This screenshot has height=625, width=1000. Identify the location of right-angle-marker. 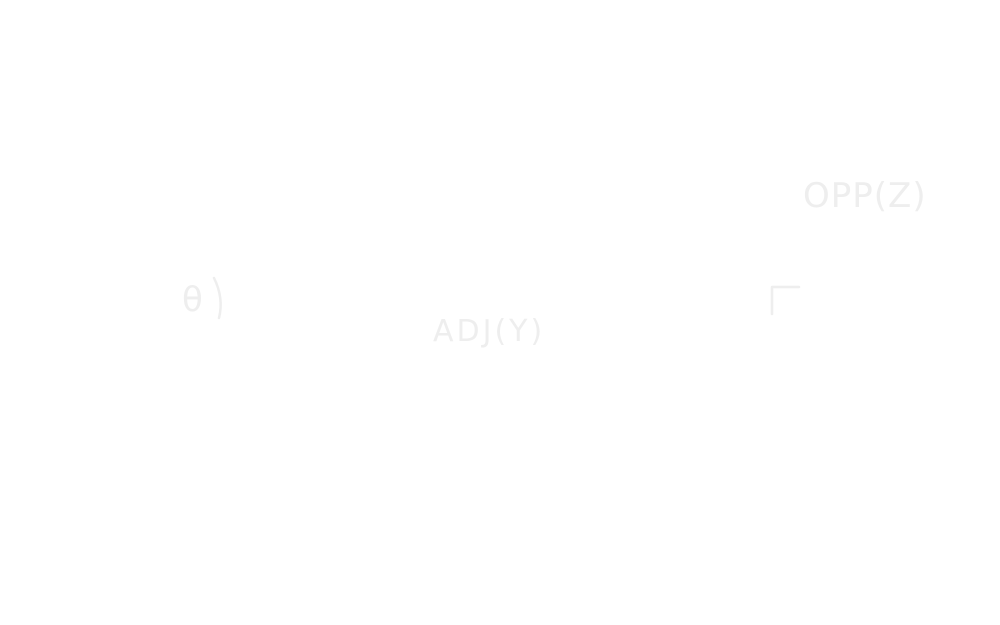
(785, 300).